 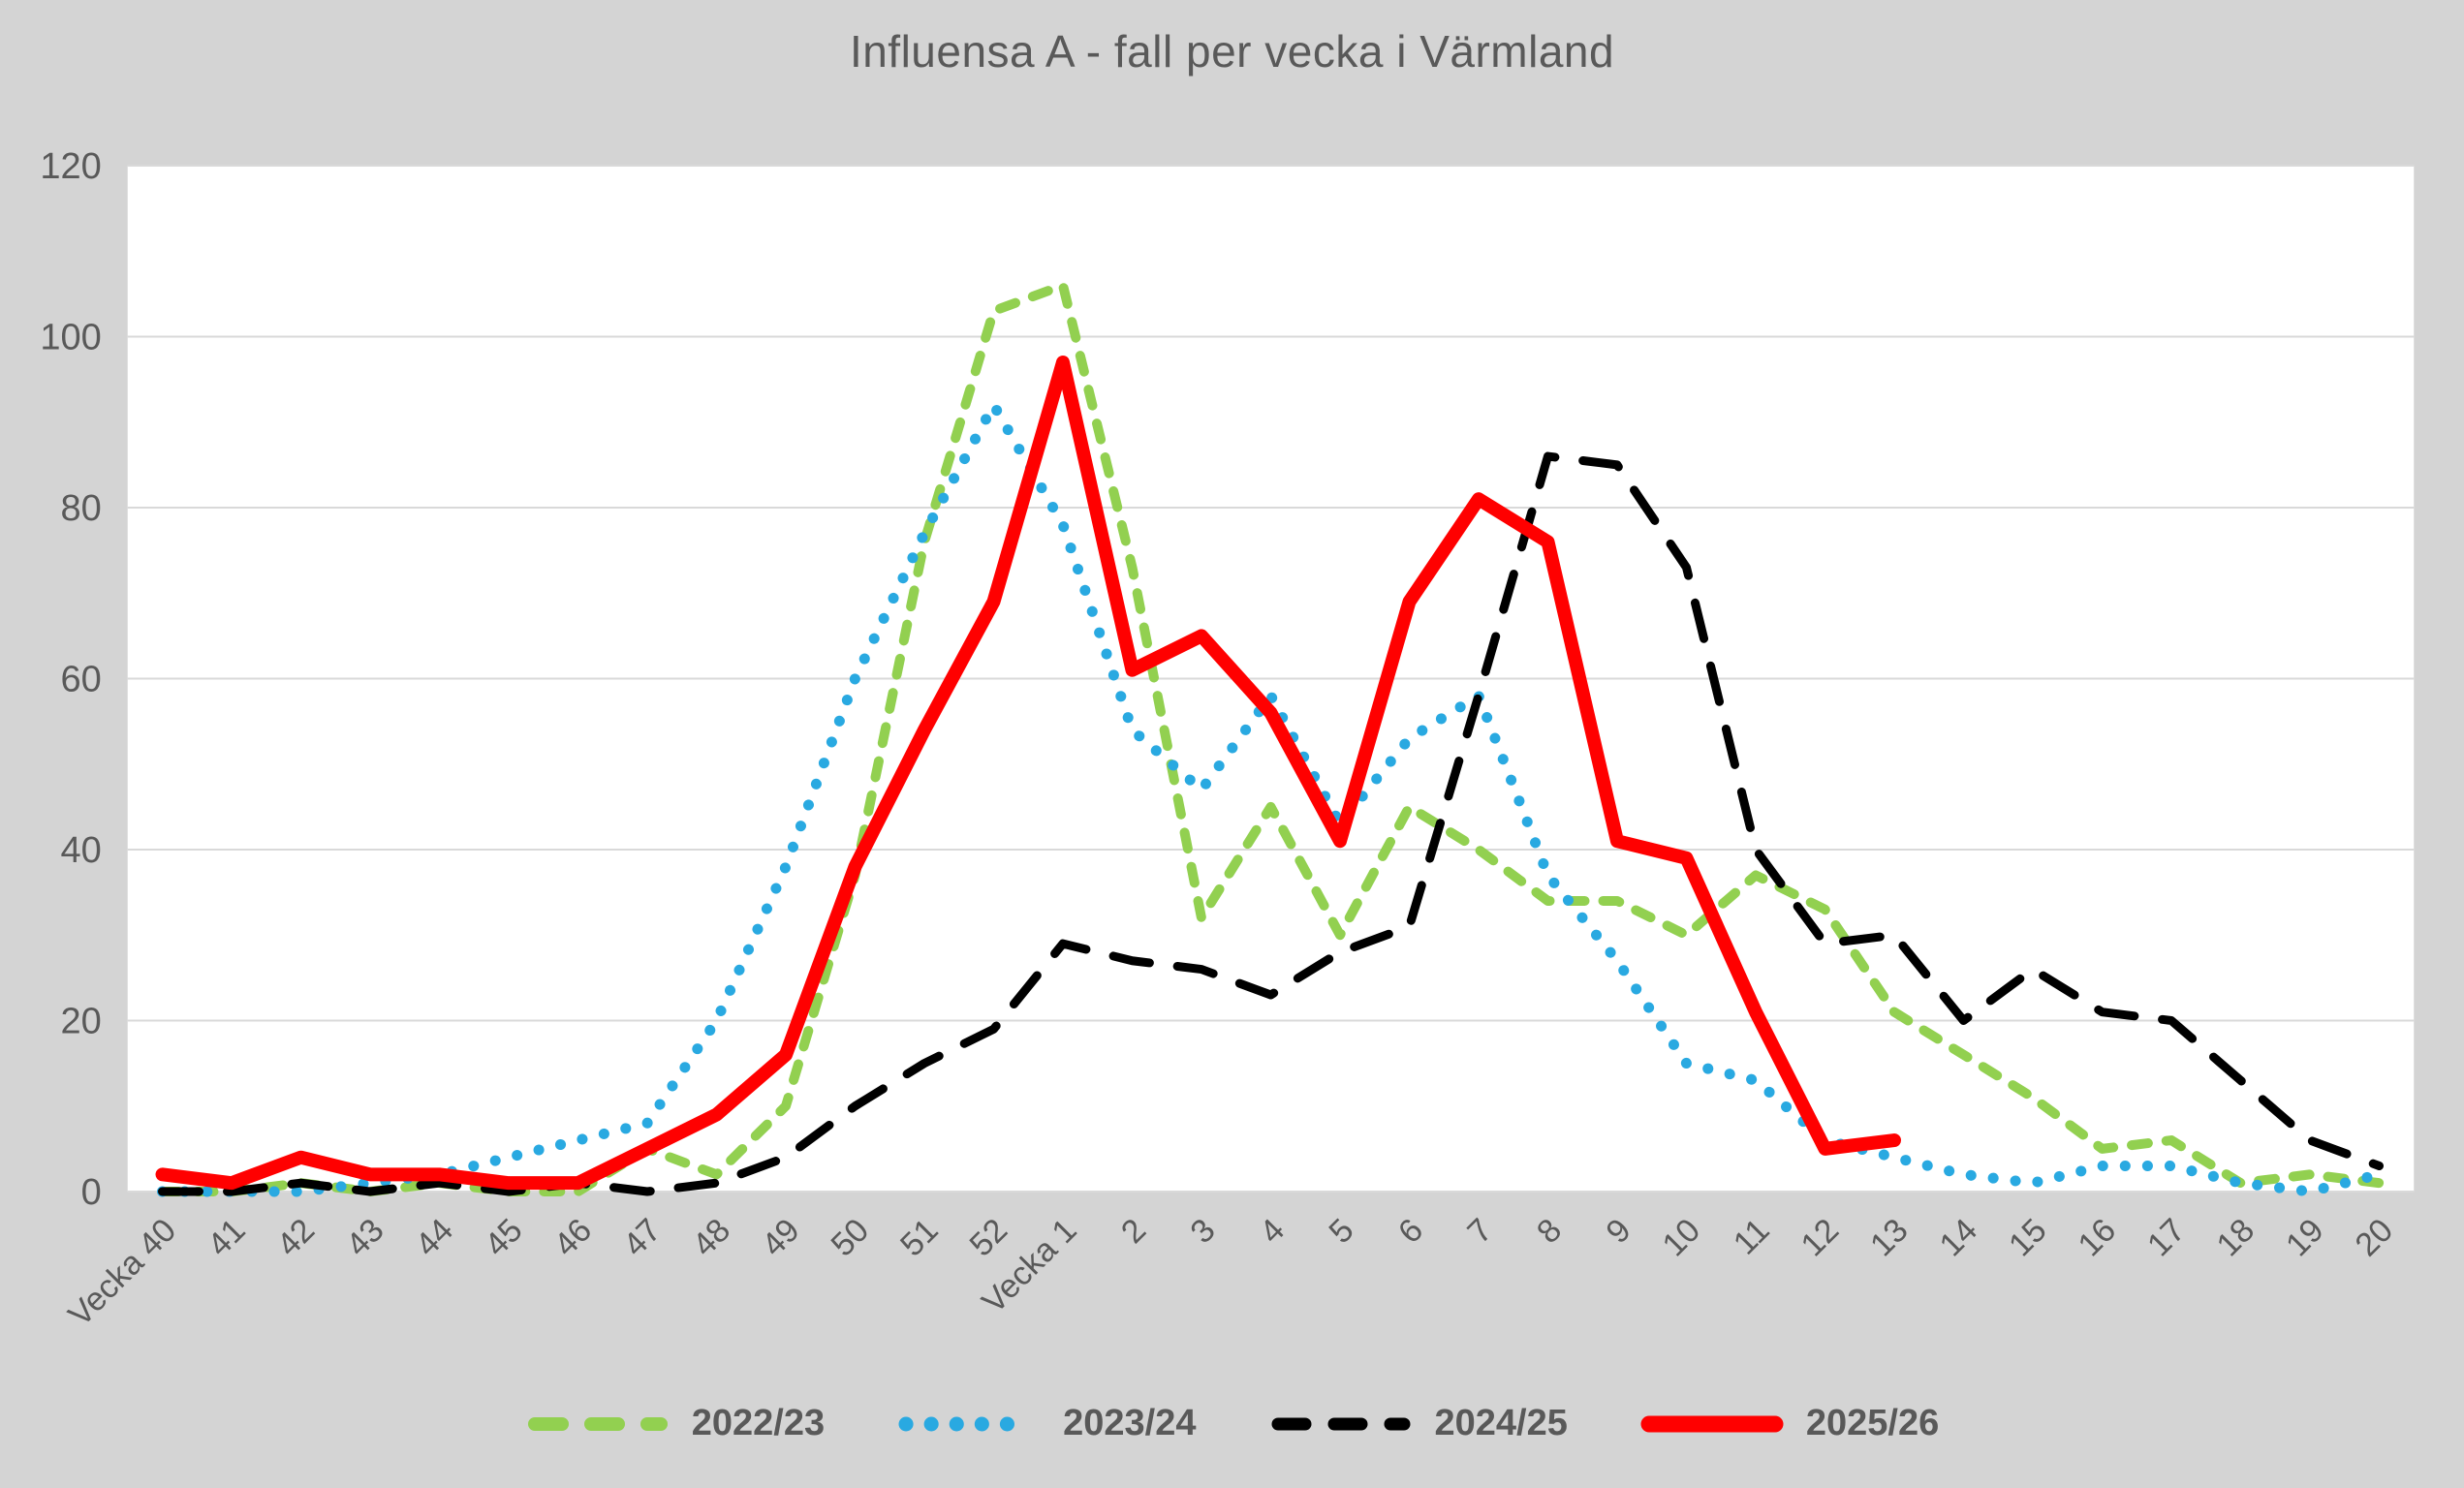 I want to click on x-axis-tick-label: Vecka 40, so click(x=122, y=1273).